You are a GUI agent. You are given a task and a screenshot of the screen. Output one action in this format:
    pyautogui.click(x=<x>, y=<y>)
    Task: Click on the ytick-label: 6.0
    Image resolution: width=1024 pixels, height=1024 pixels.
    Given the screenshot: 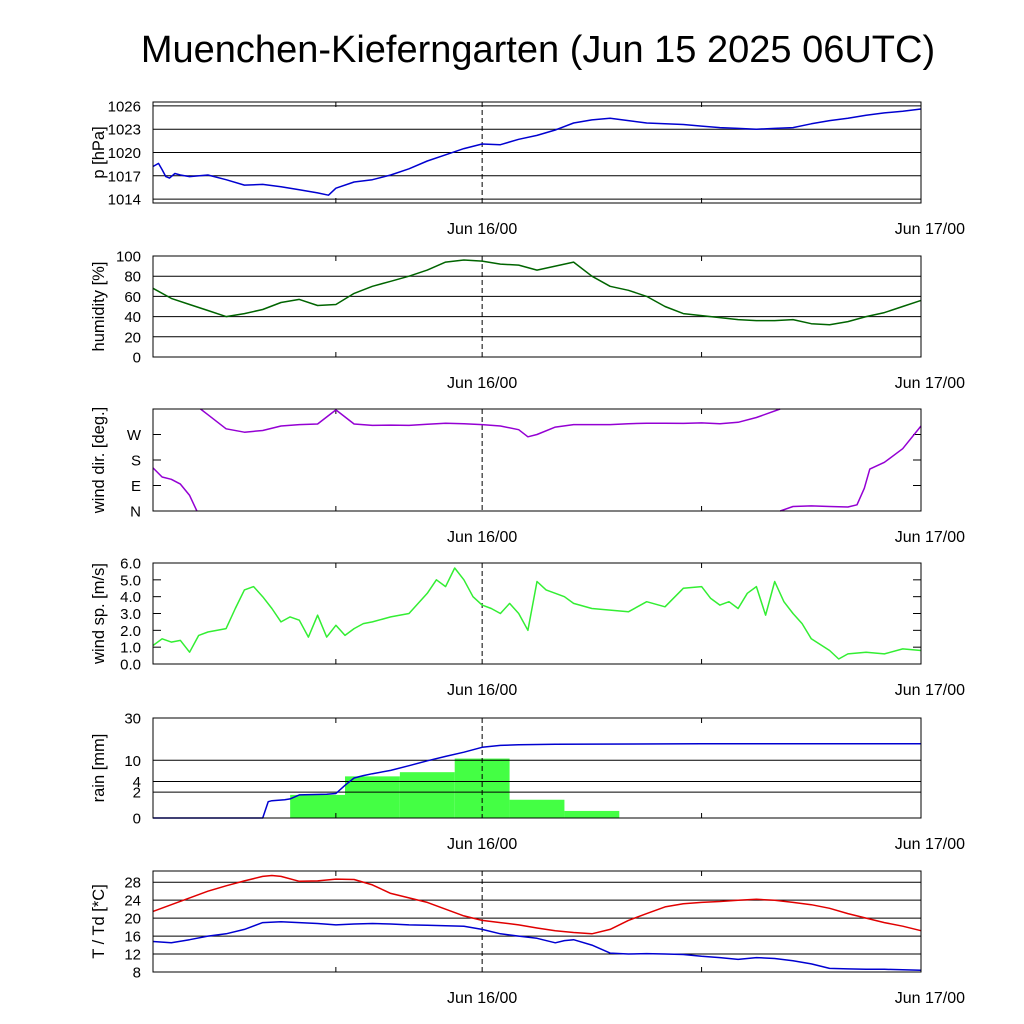 What is the action you would take?
    pyautogui.click(x=130, y=564)
    